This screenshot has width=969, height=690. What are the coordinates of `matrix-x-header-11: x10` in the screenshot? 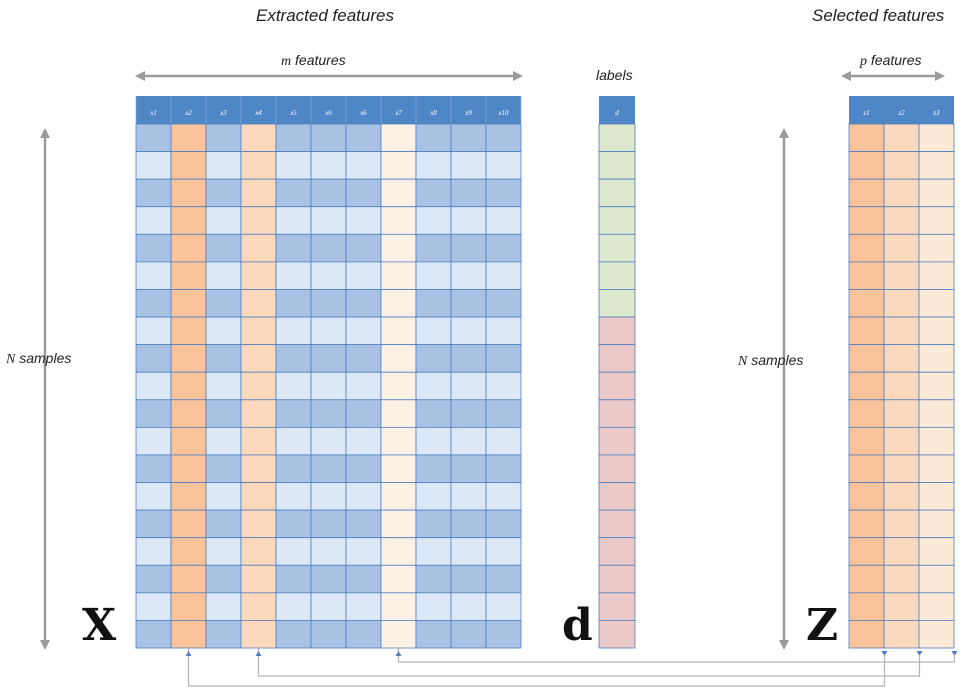 It's located at (503, 113).